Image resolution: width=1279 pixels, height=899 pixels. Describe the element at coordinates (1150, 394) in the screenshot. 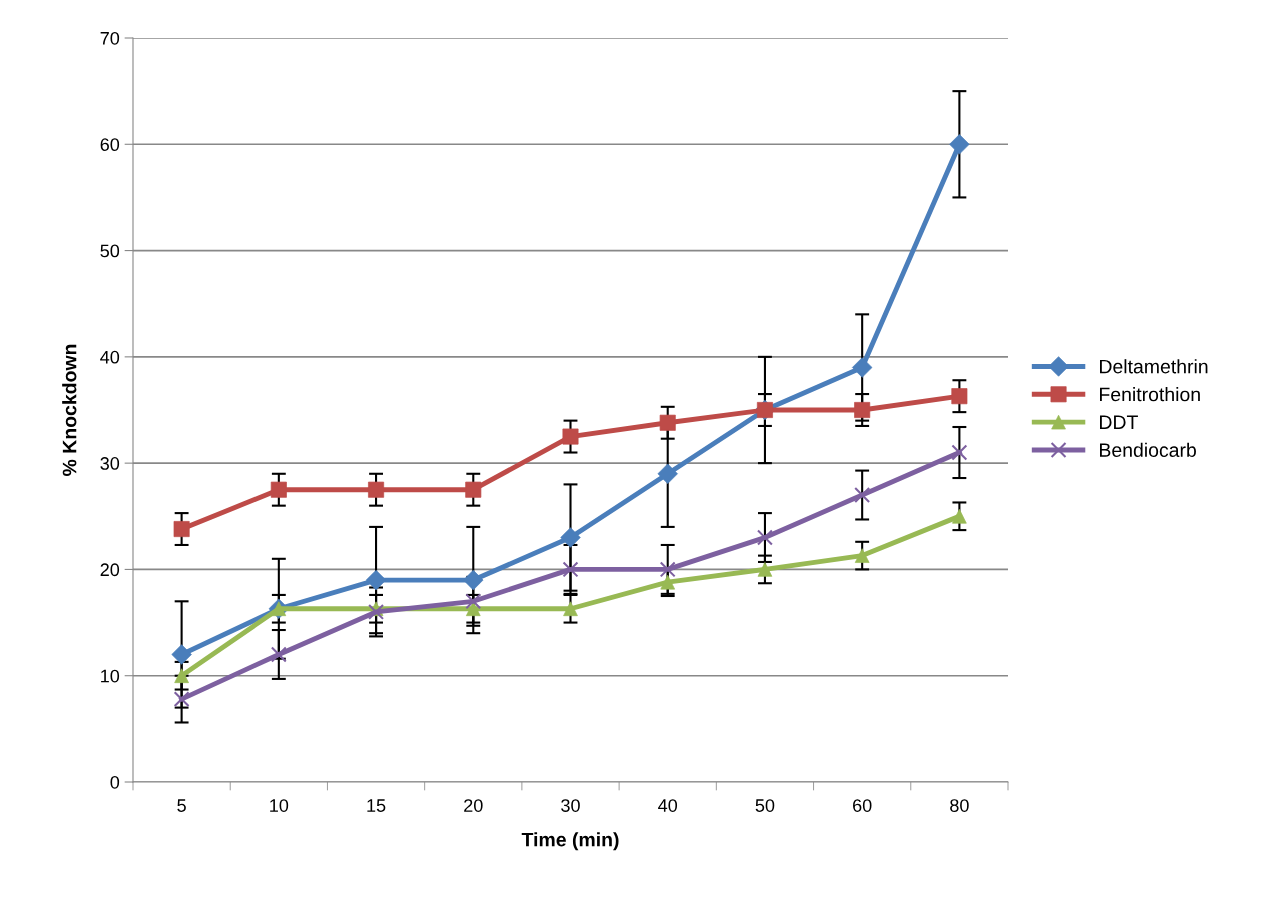

I see `legend-label: Fenitrothion` at that location.